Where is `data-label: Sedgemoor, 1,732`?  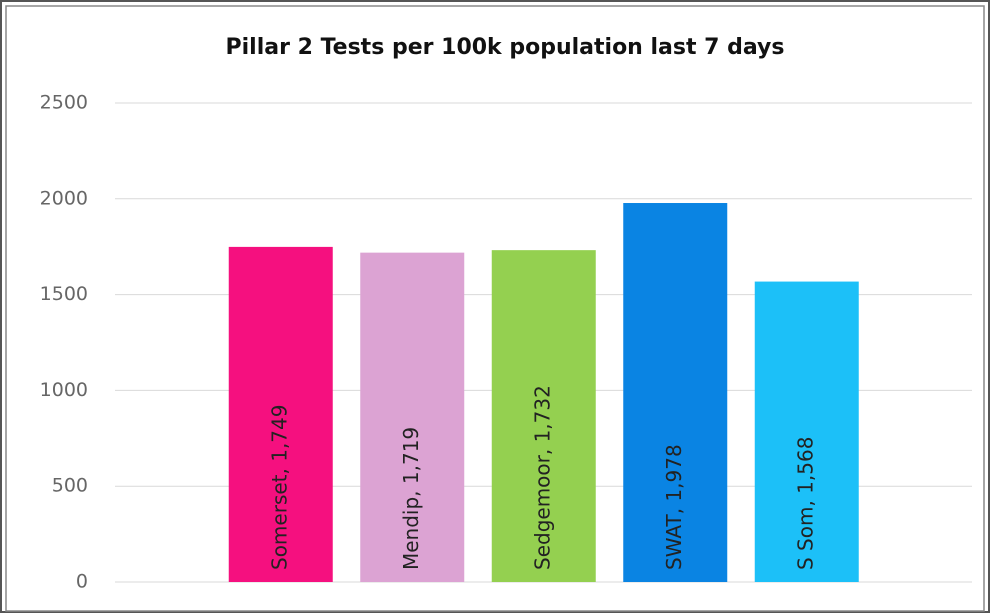 data-label: Sedgemoor, 1,732 is located at coordinates (542, 477).